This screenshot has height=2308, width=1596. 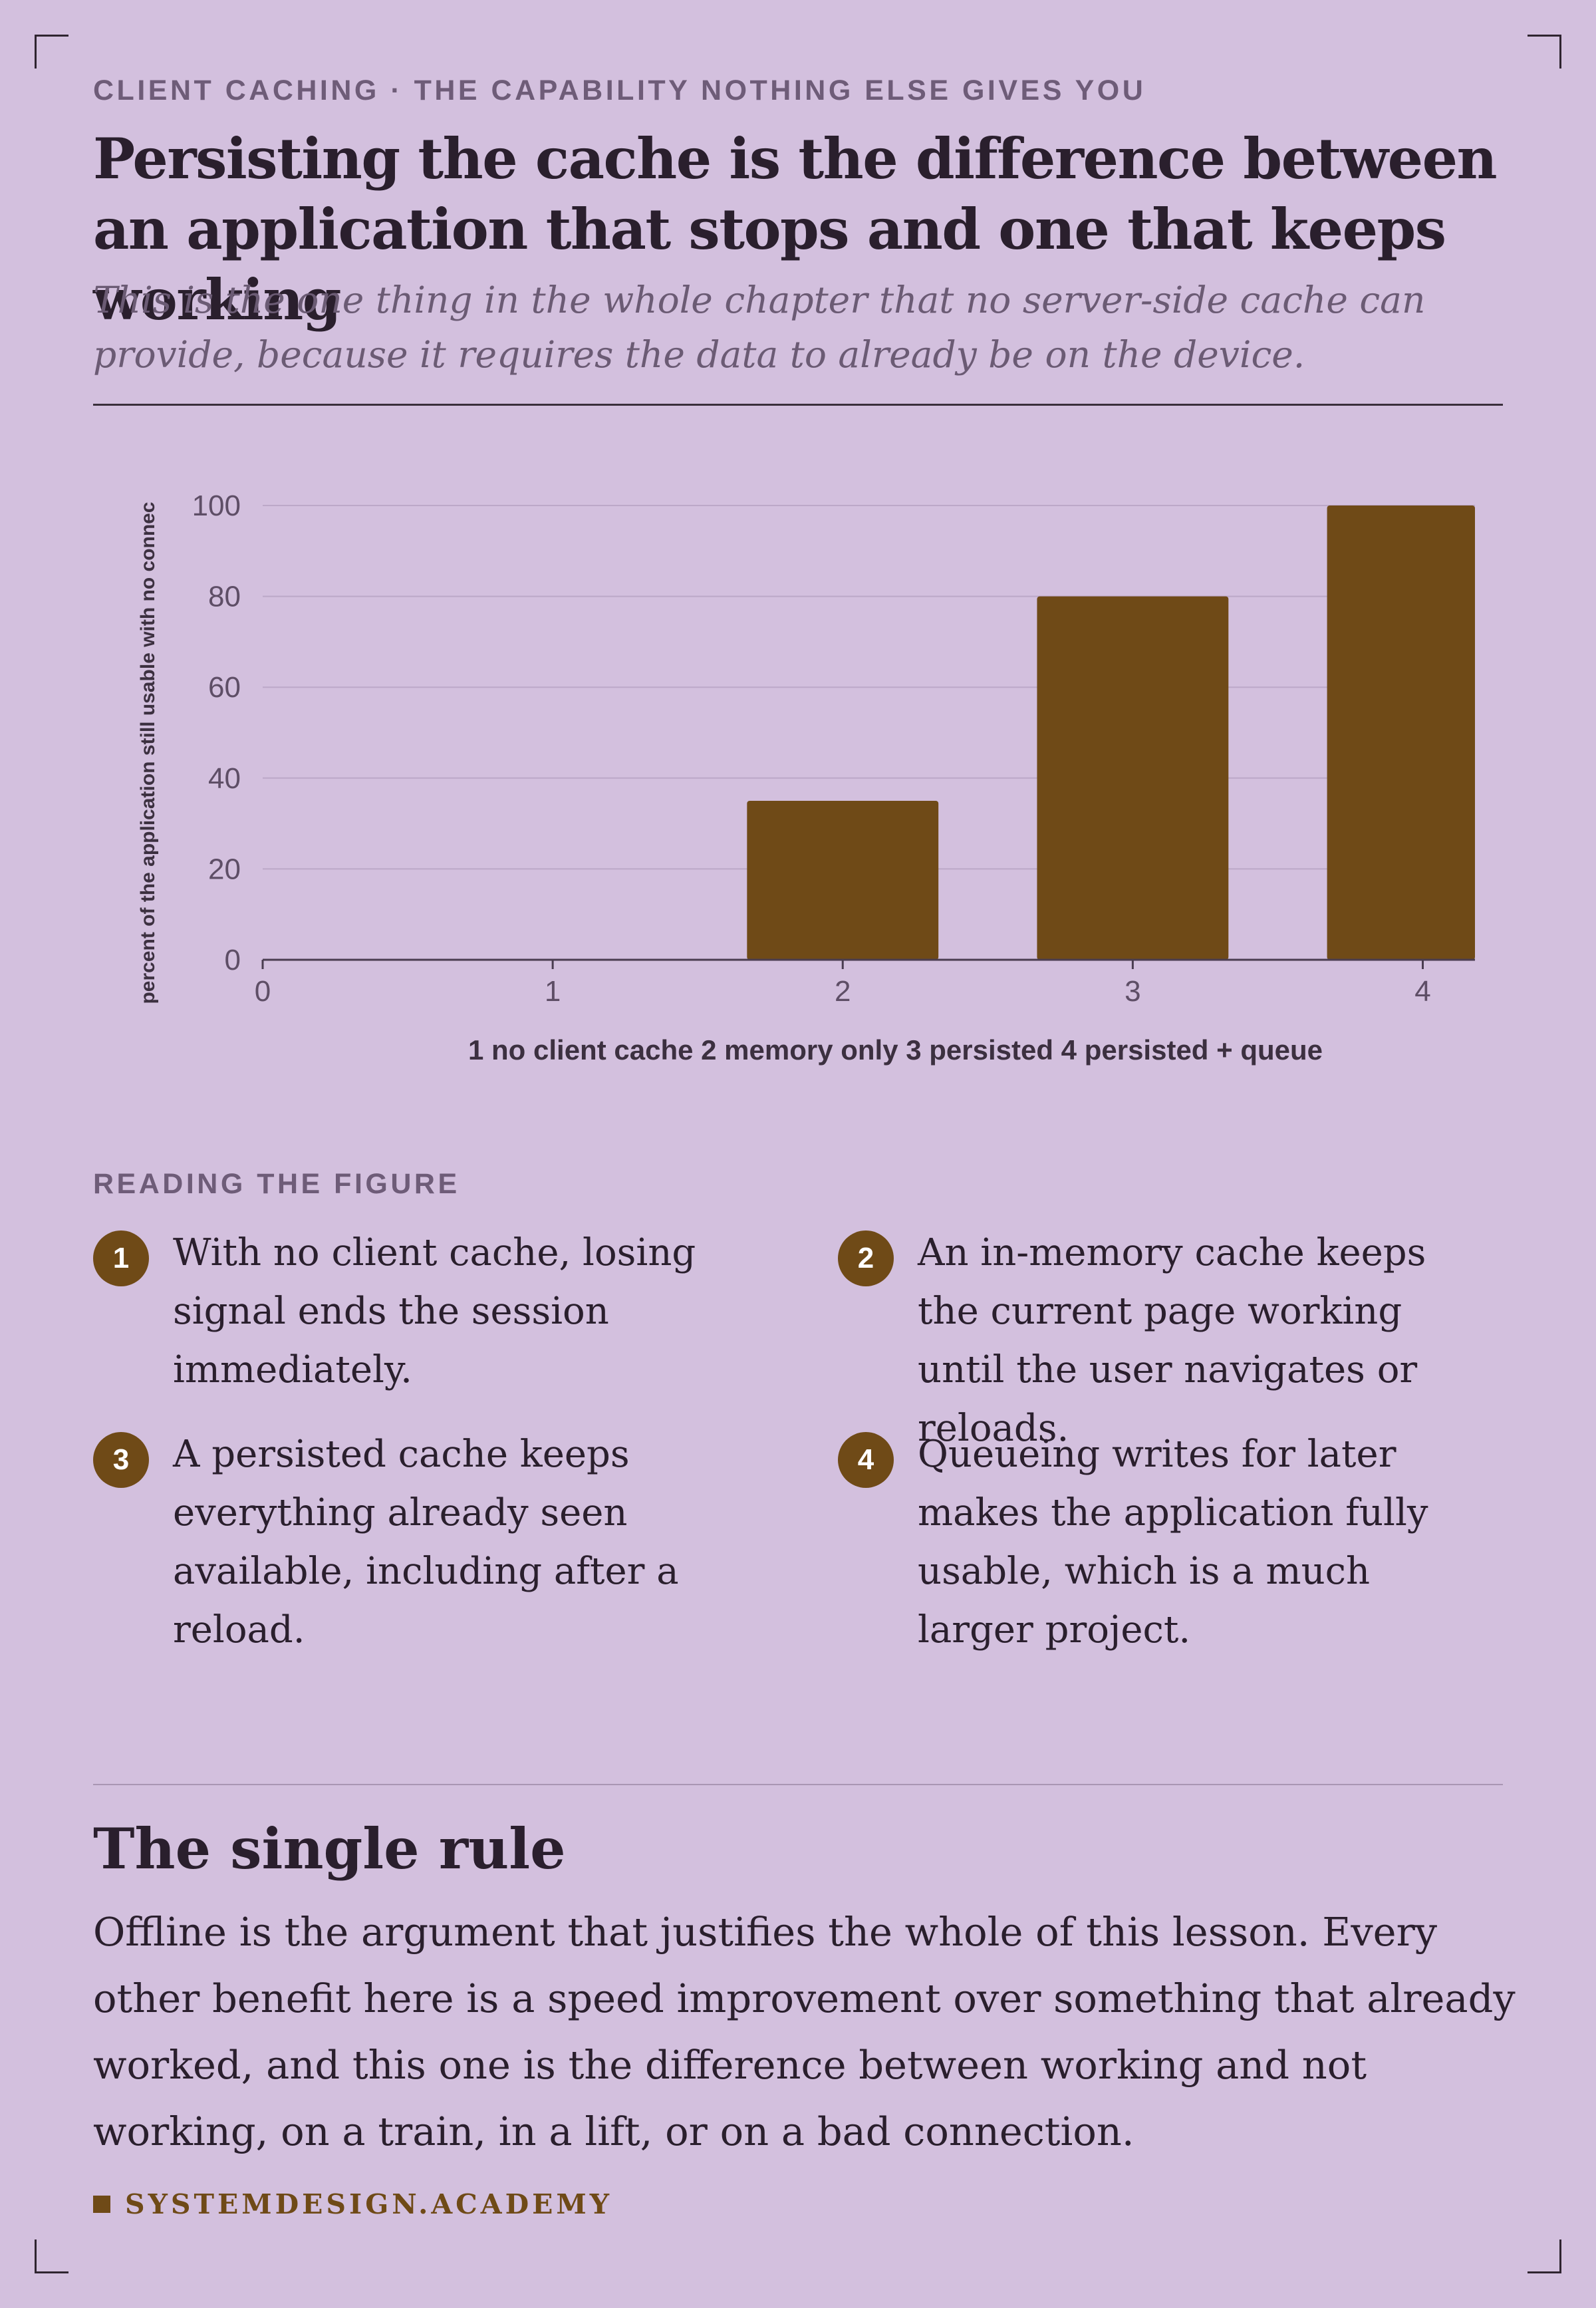 What do you see at coordinates (224, 778) in the screenshot?
I see `y-tick-label: 40` at bounding box center [224, 778].